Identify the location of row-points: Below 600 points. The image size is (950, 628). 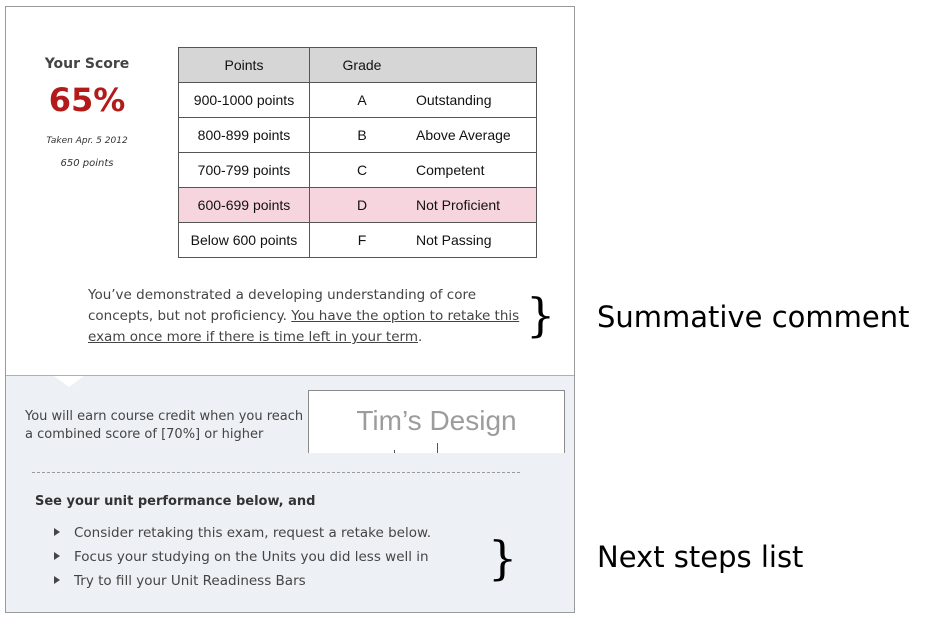
(244, 240).